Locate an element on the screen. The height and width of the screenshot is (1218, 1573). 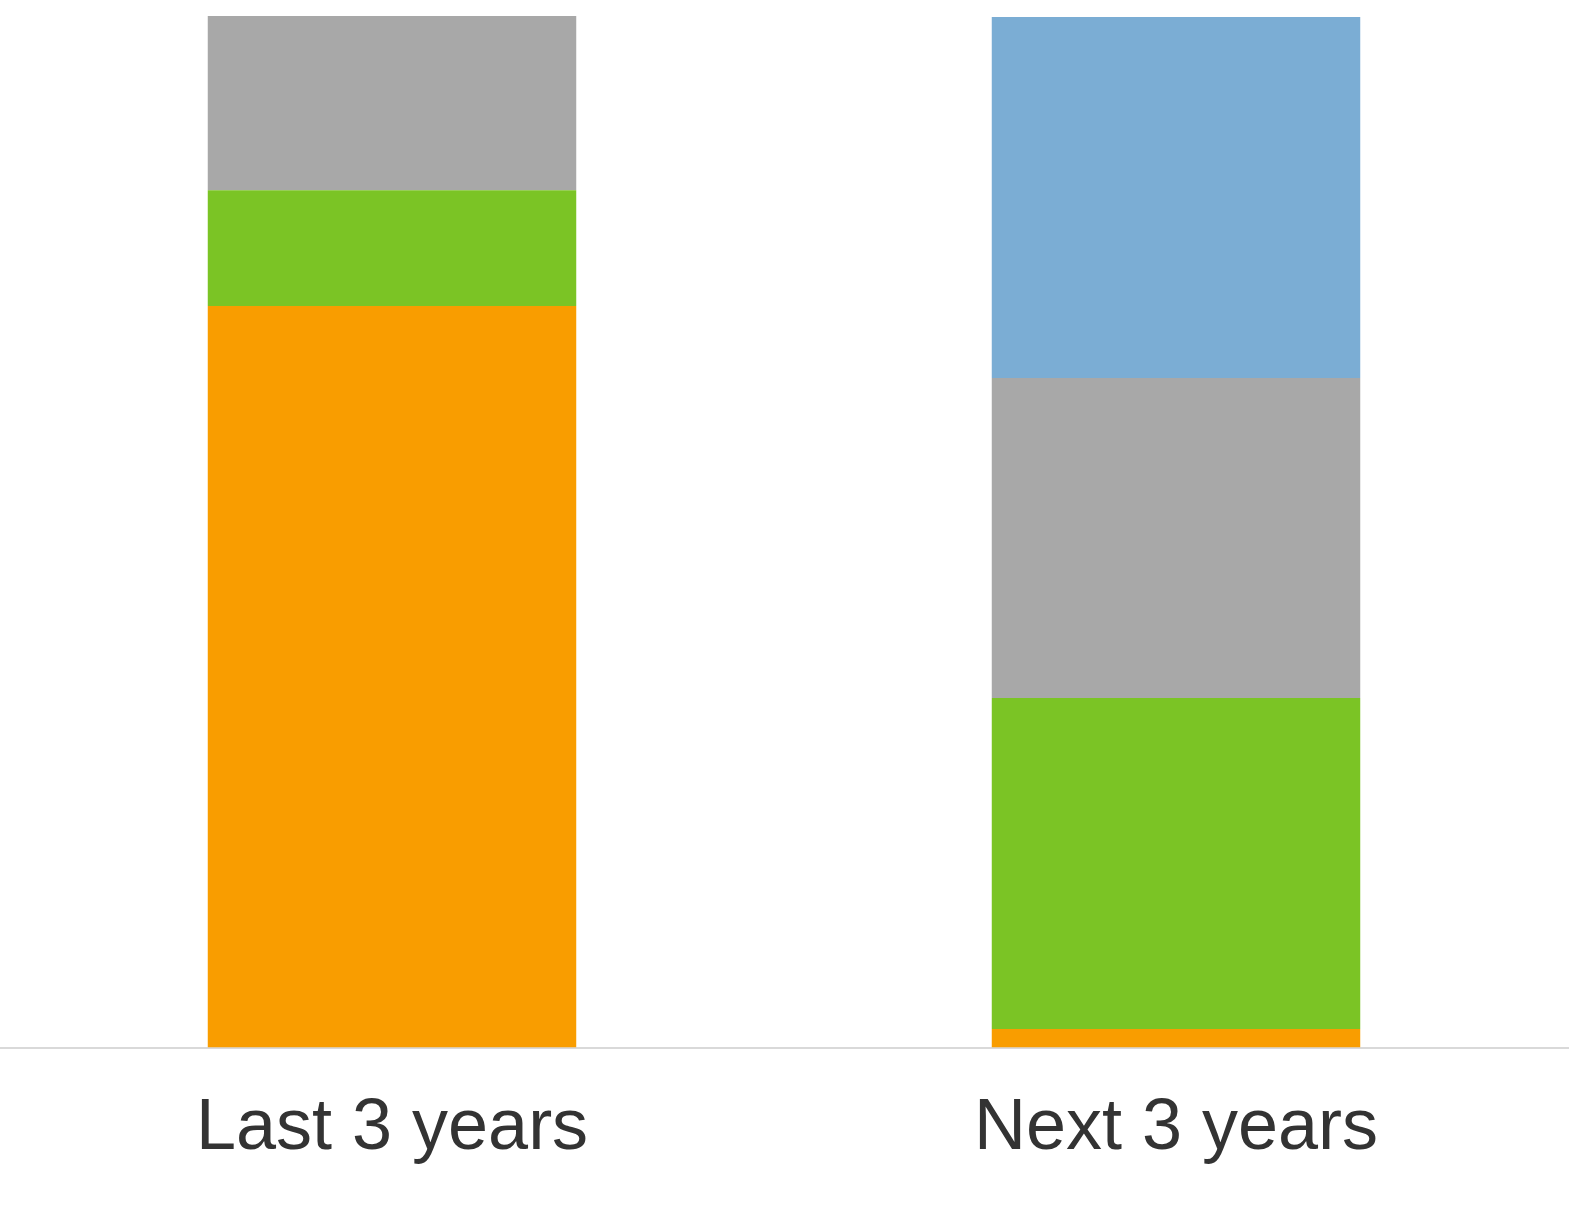
x-tick-label: Last 3 years is located at coordinates (392, 1123).